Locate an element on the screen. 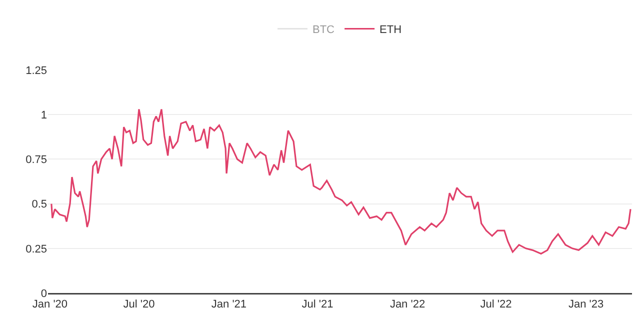  x-tick-label: Jan '21 is located at coordinates (229, 304).